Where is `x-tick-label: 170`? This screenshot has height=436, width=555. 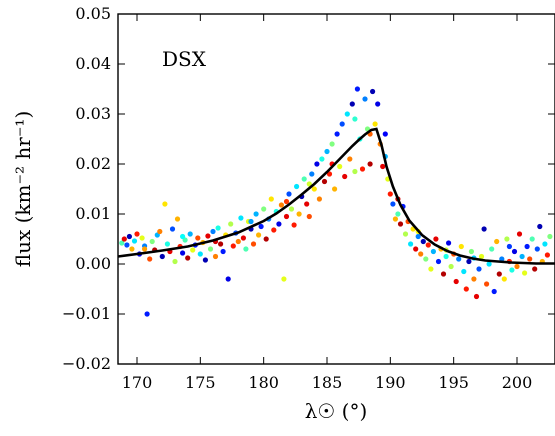 x-tick-label: 170 is located at coordinates (137, 382).